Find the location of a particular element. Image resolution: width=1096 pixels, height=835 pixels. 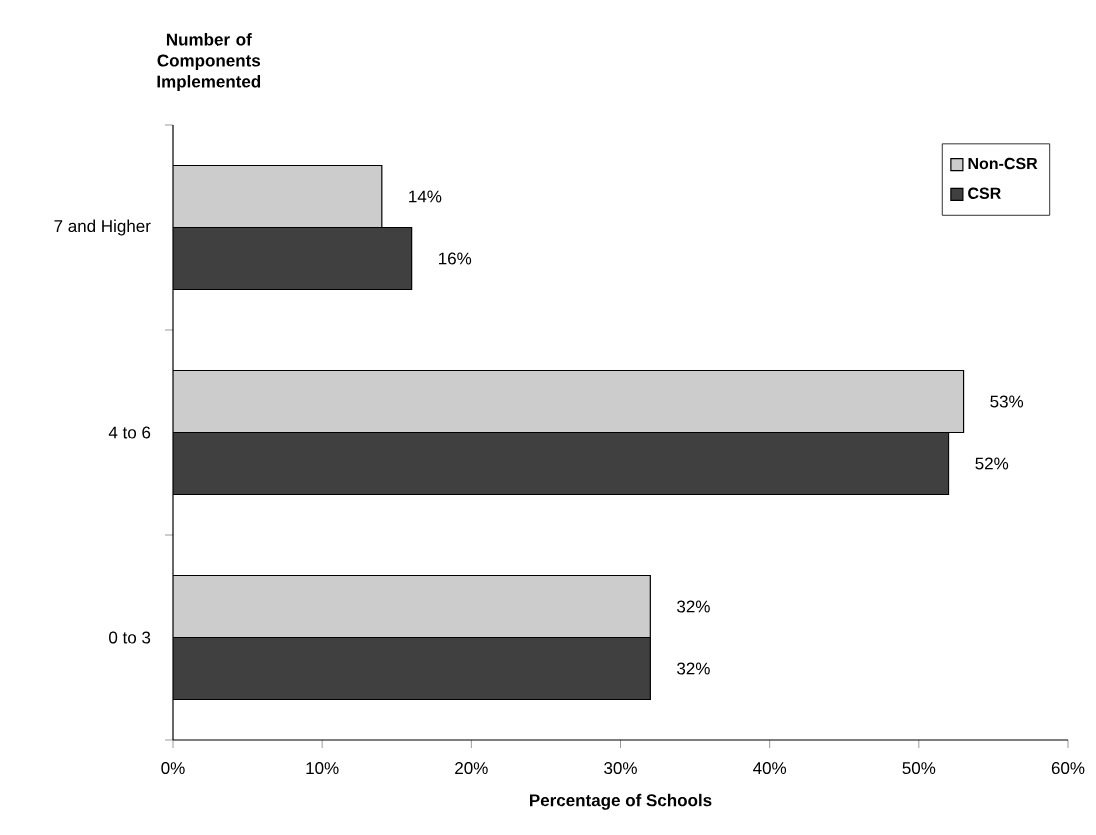

data-label: 14% is located at coordinates (425, 196).